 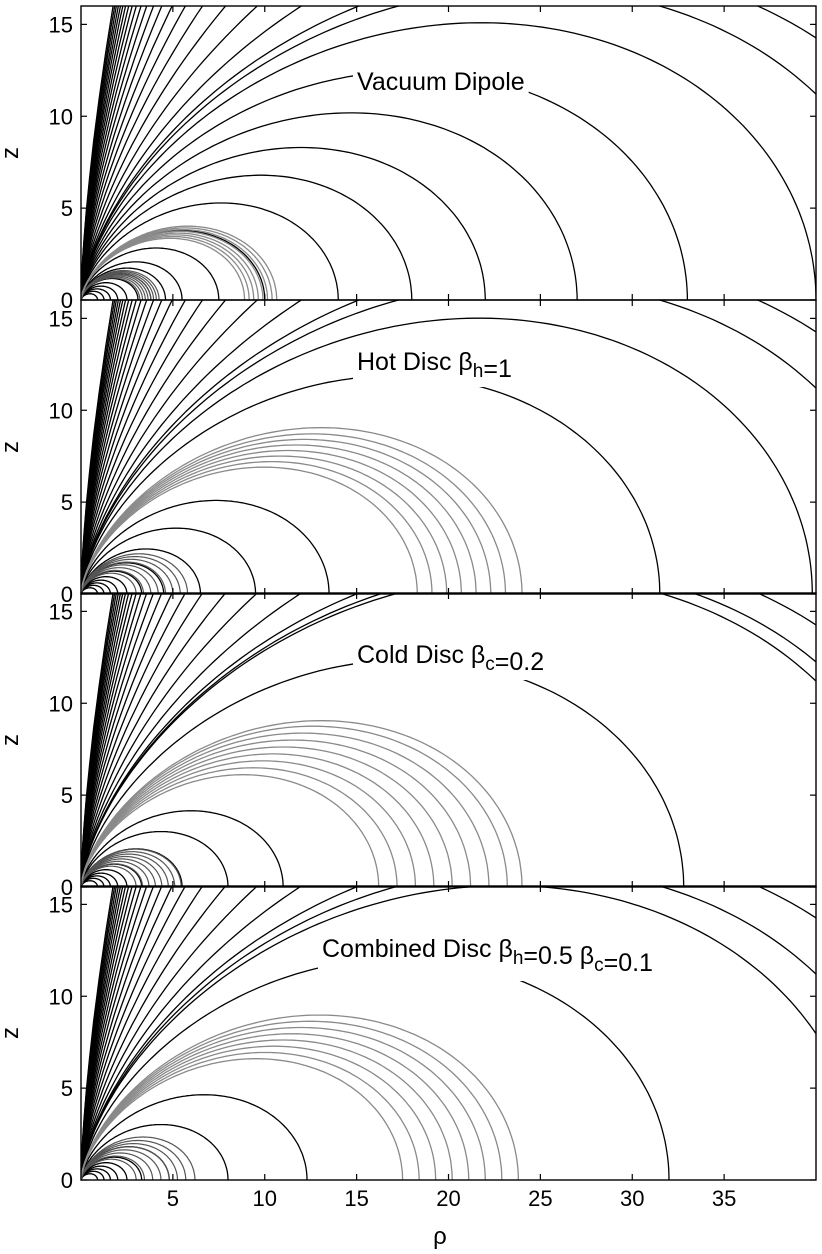 I want to click on x-tick-label: 35, so click(x=724, y=1198).